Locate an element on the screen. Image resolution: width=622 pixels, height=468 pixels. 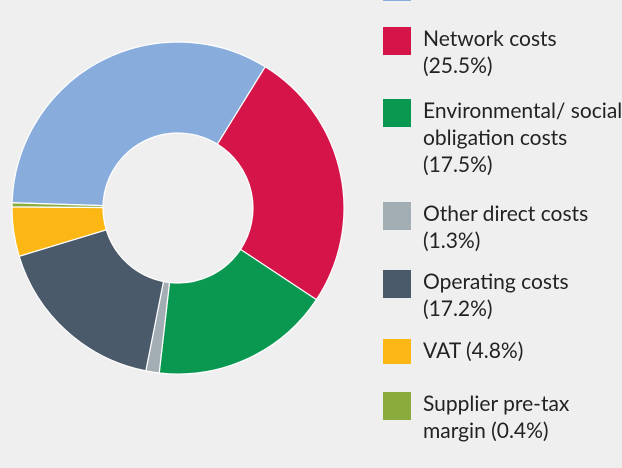
legend-label: Network costs (25.5%) is located at coordinates (490, 52).